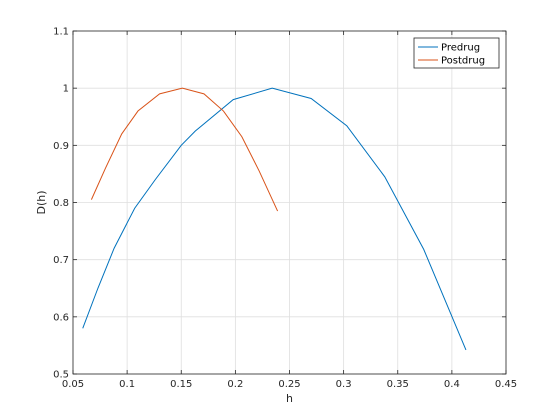 The image size is (560, 420). I want to click on y-tick-label: 0.9, so click(61, 146).